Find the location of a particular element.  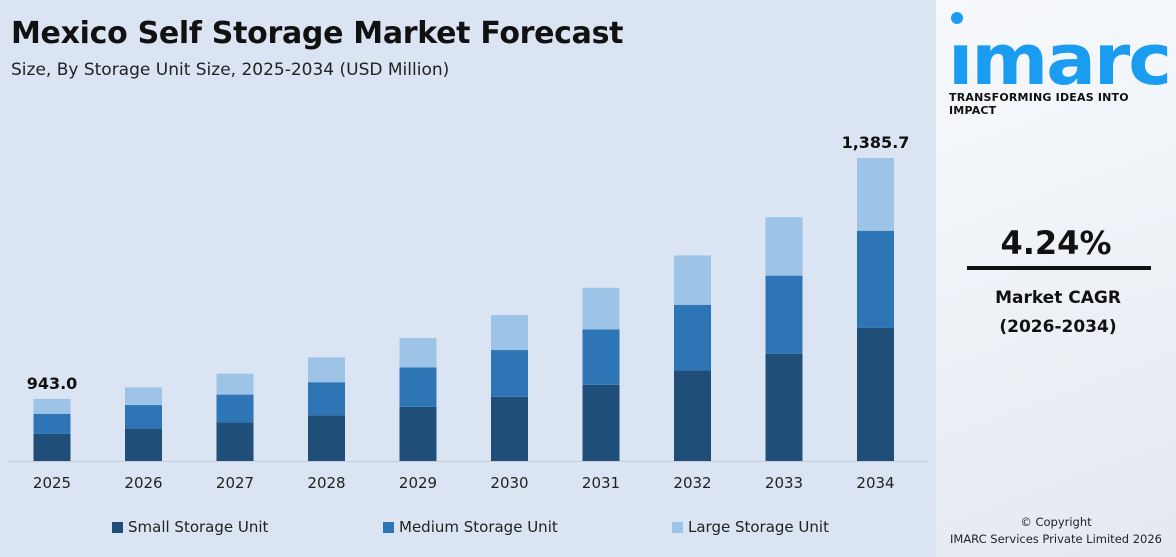

bar-small-storage-unit-2029 is located at coordinates (418, 433).